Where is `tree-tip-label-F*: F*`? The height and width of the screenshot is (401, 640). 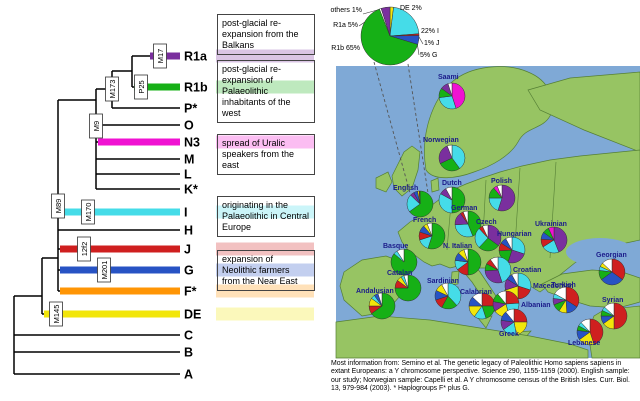 tree-tip-label-F*: F* is located at coordinates (190, 292).